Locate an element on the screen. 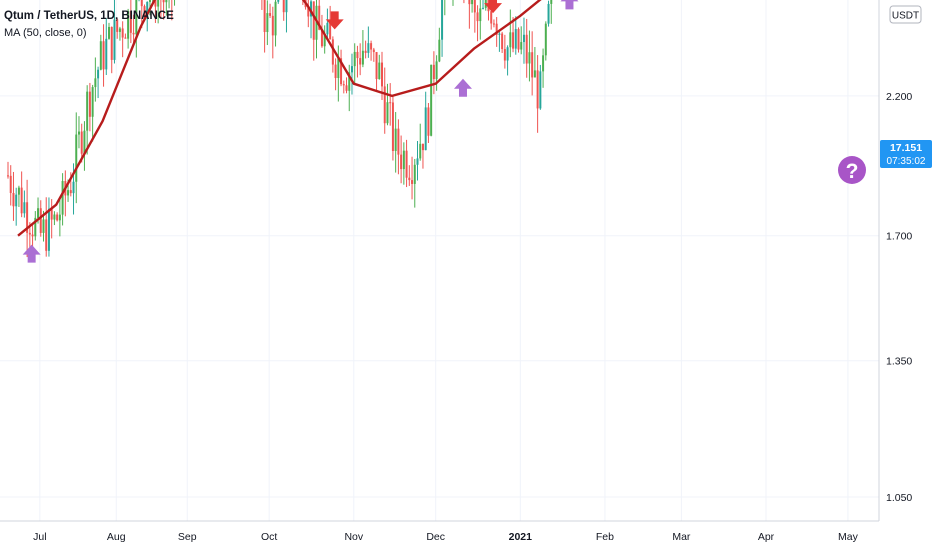 The width and height of the screenshot is (932, 555). last-price-label: 17.151 07:35:02 is located at coordinates (906, 154).